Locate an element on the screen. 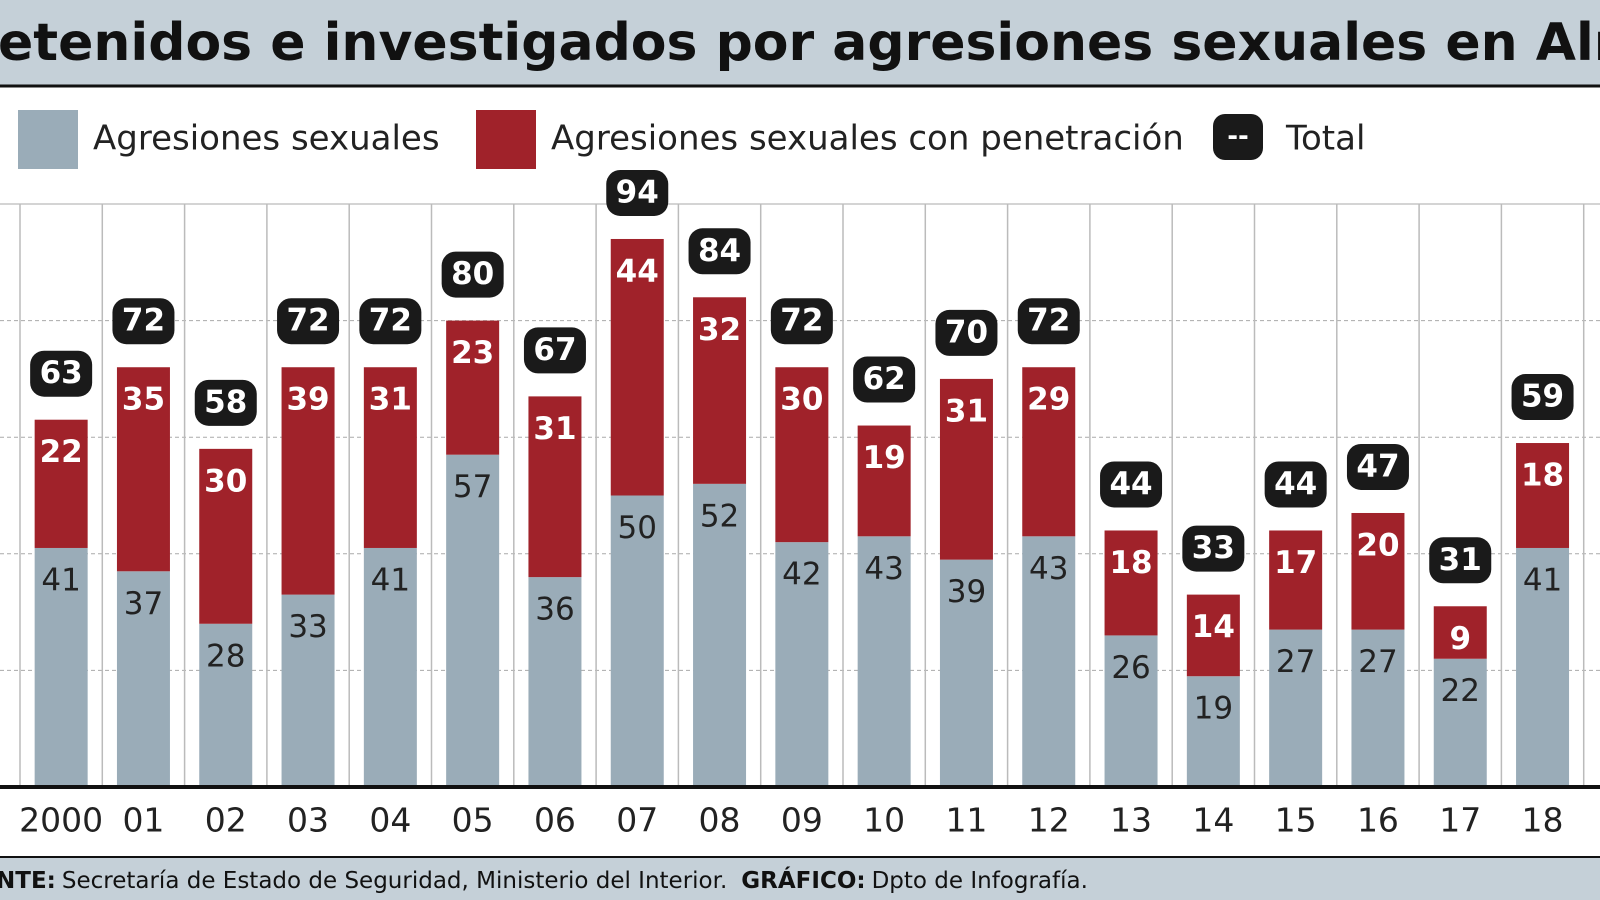  total-label: 33 is located at coordinates (1213, 548).